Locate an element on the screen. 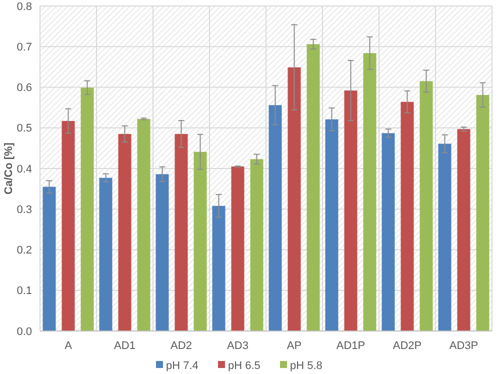 The height and width of the screenshot is (374, 498). x-tick-label: AD3P is located at coordinates (463, 346).